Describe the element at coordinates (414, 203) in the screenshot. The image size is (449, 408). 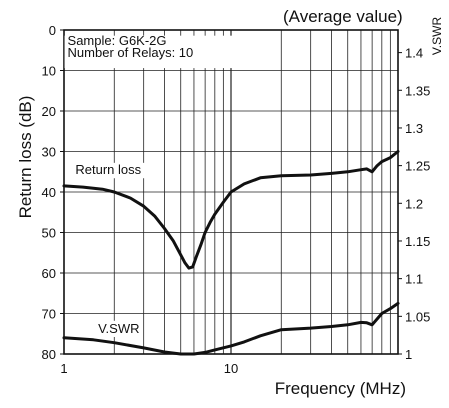
I see `y2-tick-label: 1.2` at that location.